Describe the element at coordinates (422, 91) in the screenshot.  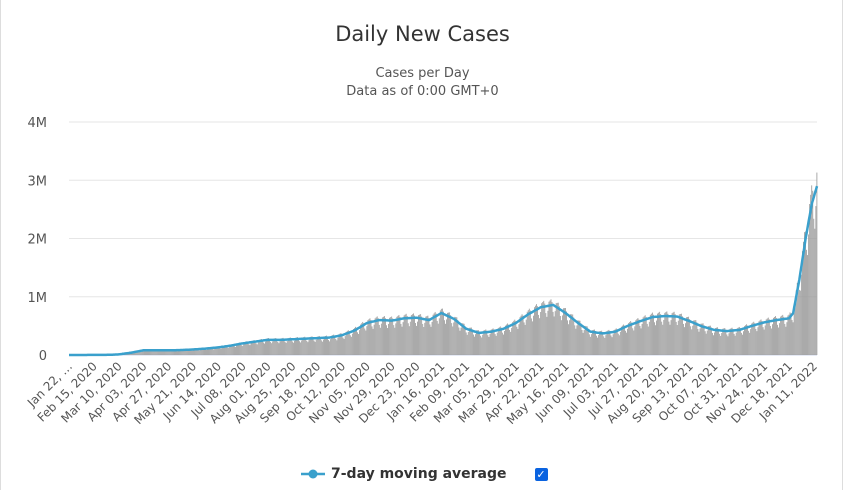
I see `chart-subtitle-date: Data as of 0:00 GMT+0` at that location.